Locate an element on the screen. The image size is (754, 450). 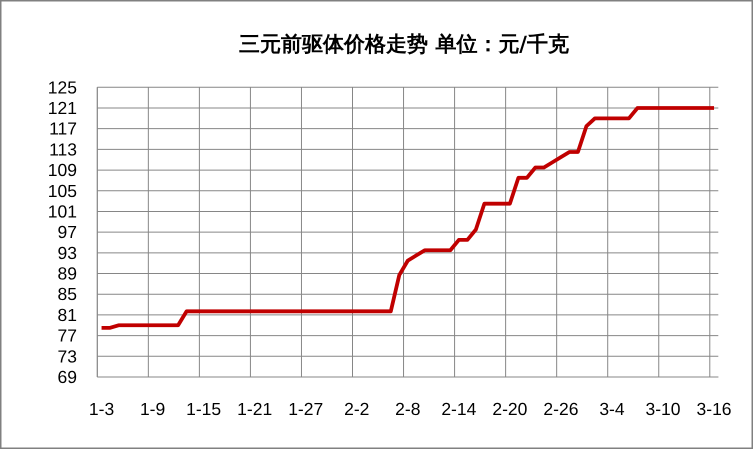
y-tick-label: 125 is located at coordinates (62, 87).